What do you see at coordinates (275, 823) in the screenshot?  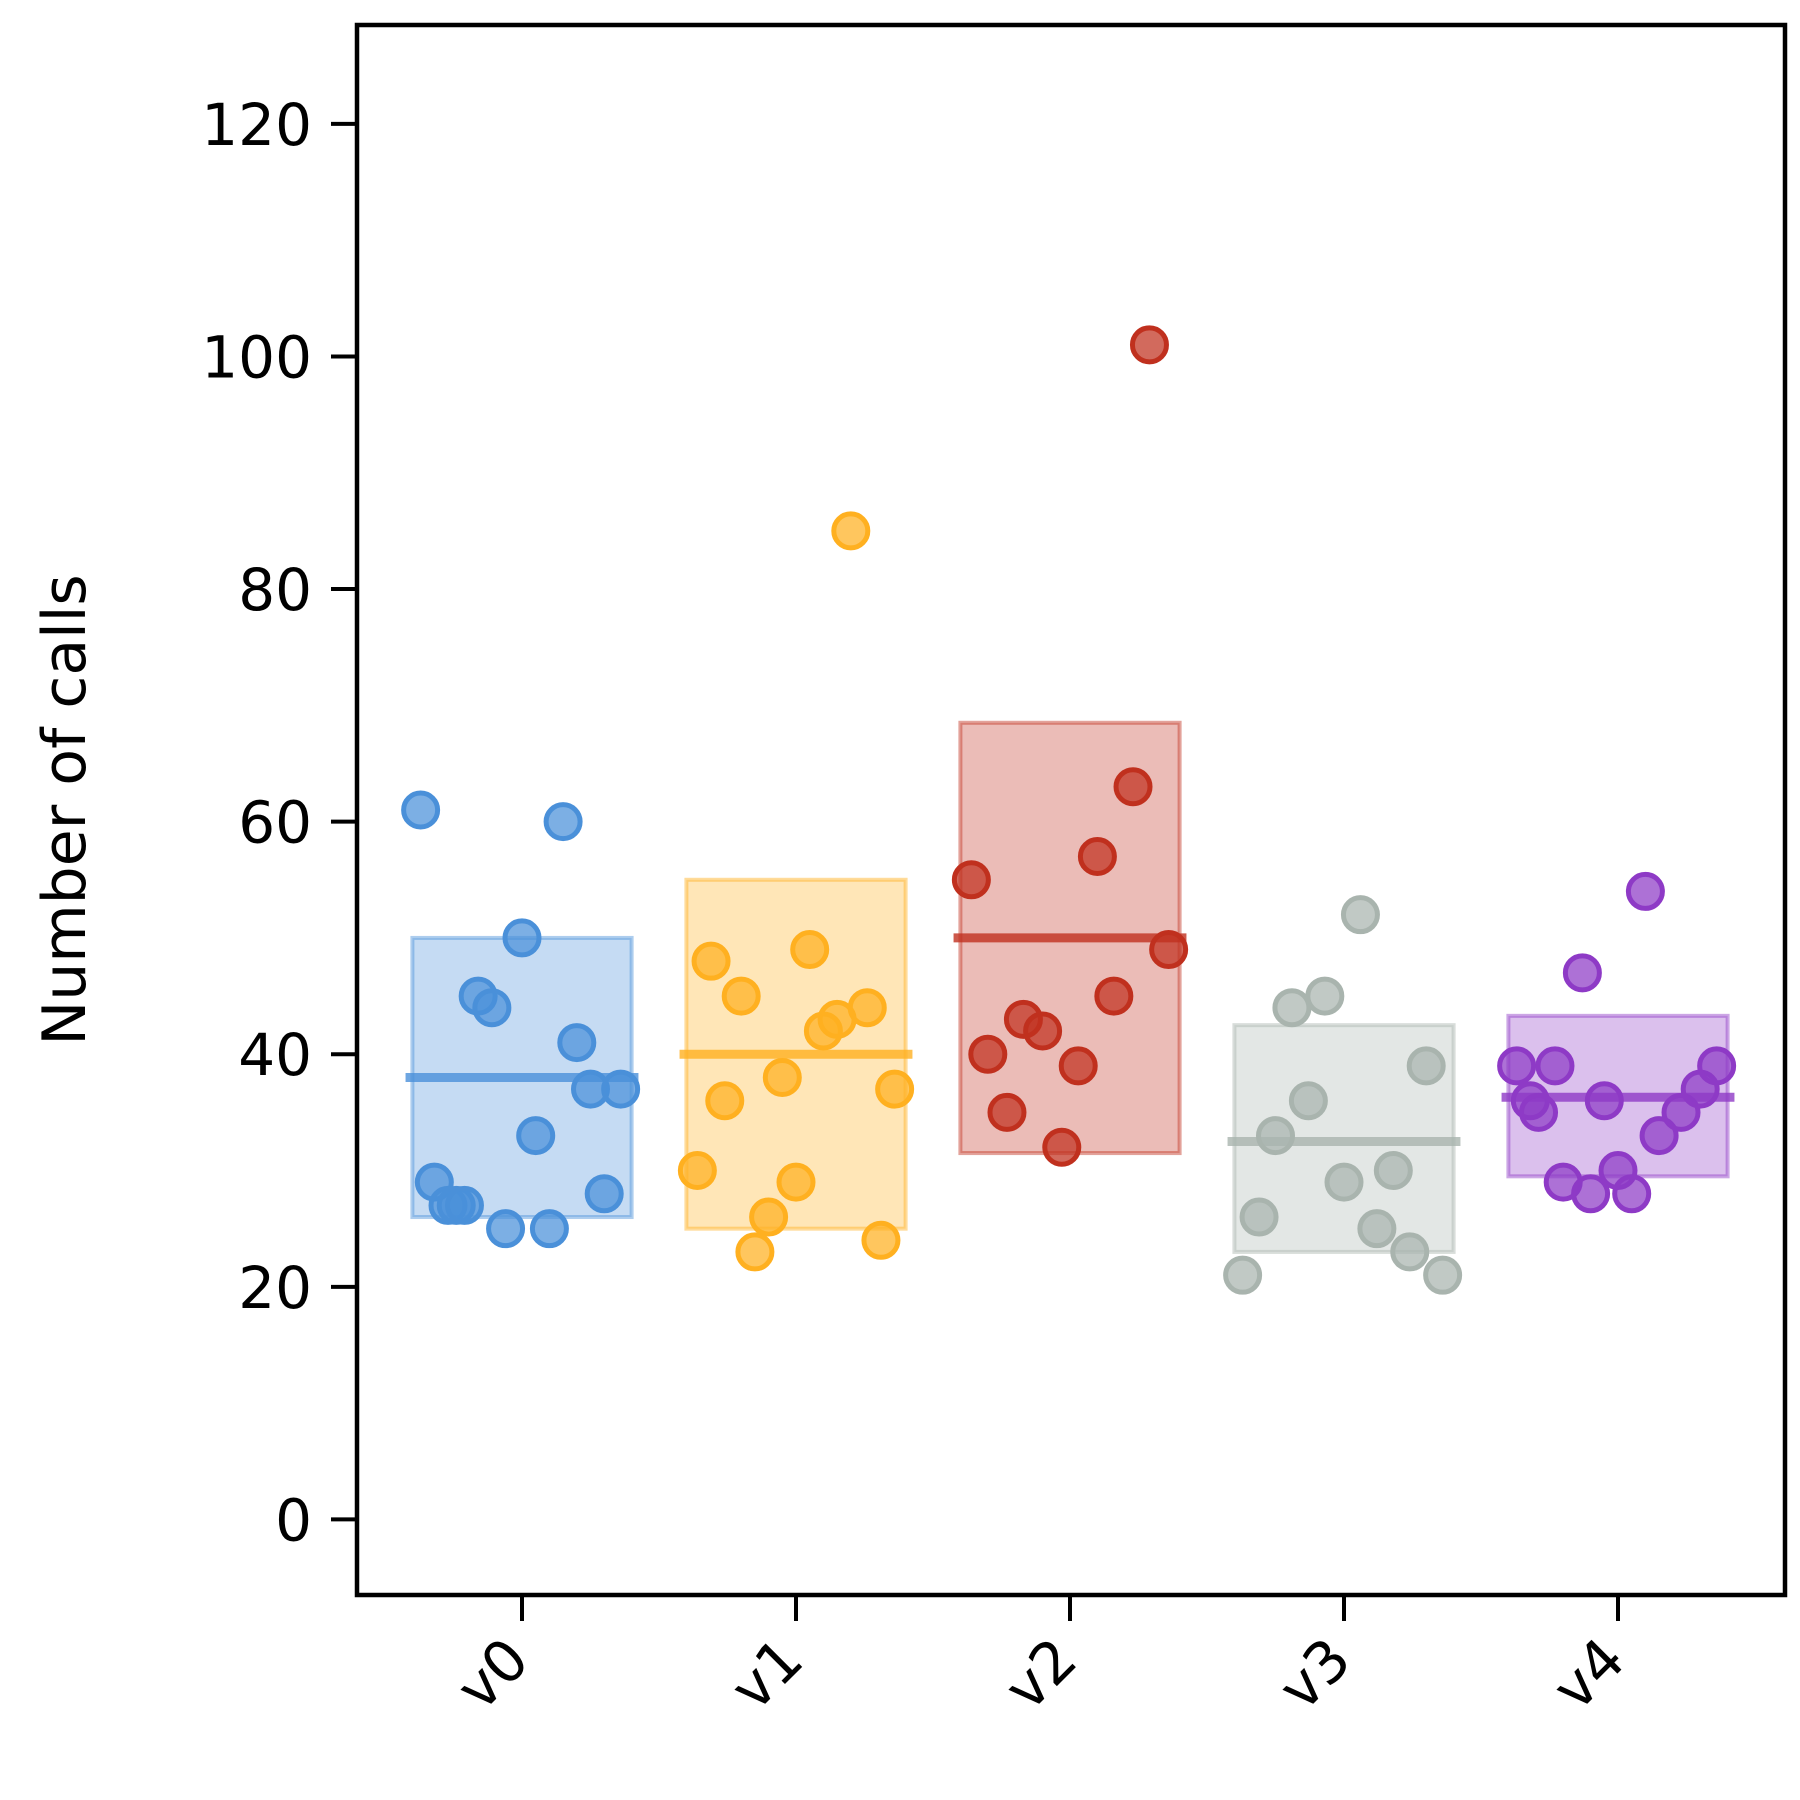 I see `y-tick-label-60: 60` at bounding box center [275, 823].